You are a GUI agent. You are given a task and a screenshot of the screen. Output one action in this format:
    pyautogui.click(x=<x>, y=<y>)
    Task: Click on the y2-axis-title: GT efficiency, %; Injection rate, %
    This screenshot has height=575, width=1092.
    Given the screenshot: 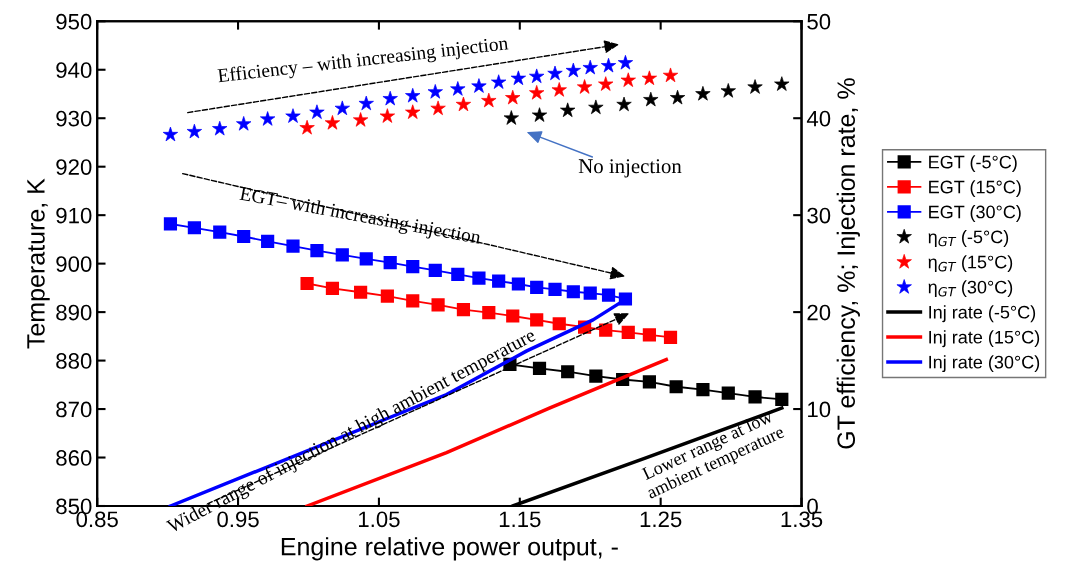 What is the action you would take?
    pyautogui.click(x=848, y=263)
    